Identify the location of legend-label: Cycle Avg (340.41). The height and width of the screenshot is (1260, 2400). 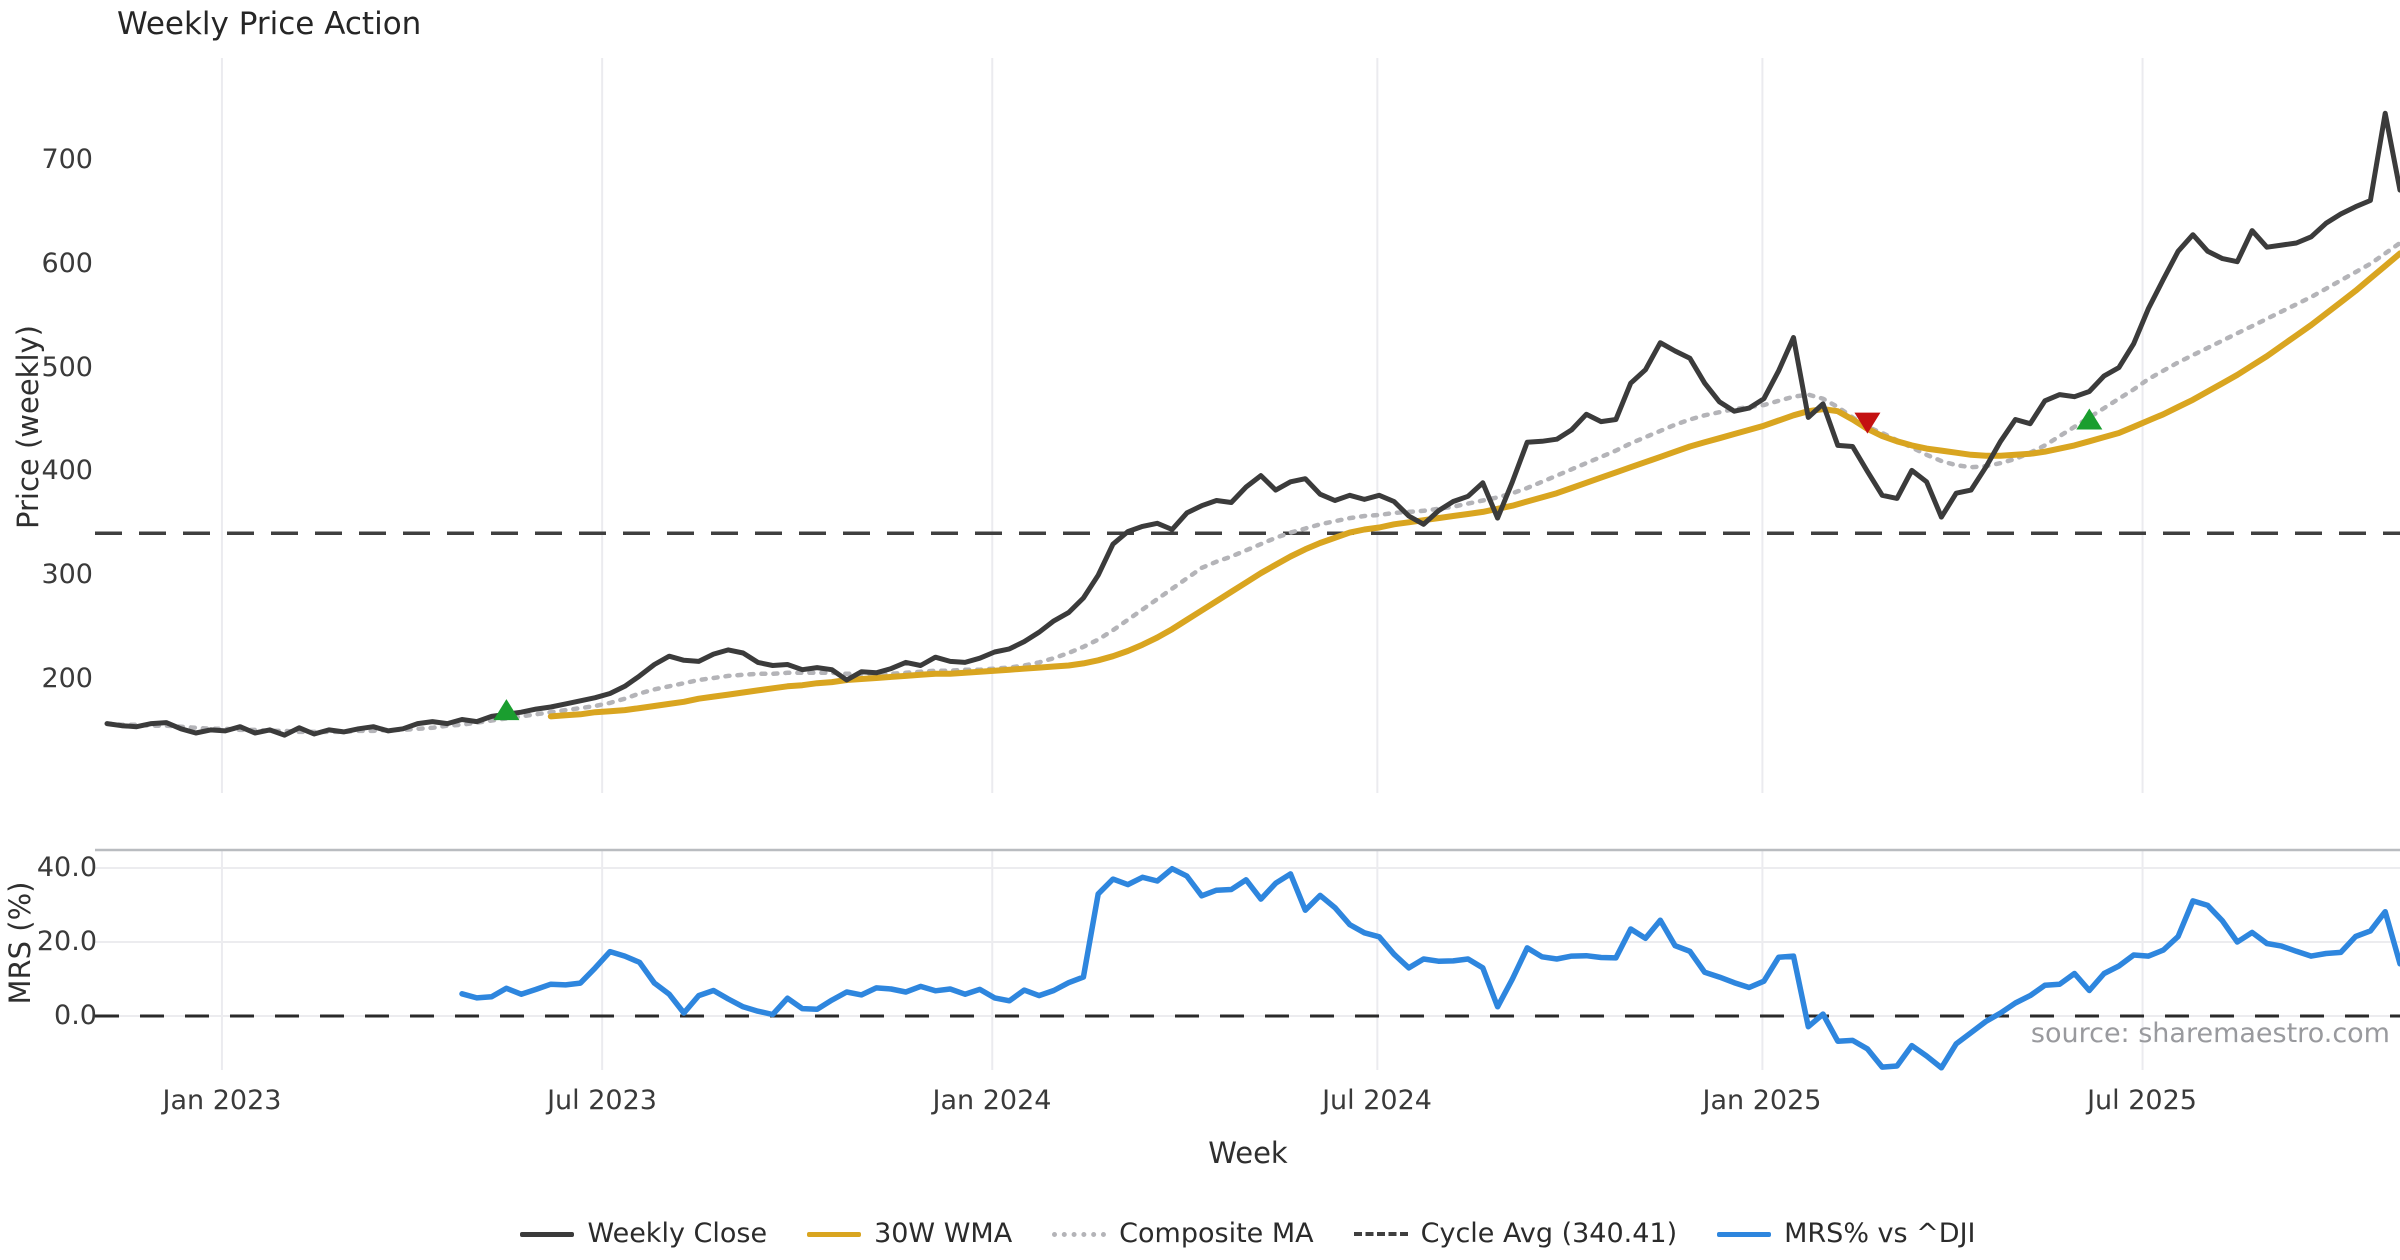
(1549, 1233).